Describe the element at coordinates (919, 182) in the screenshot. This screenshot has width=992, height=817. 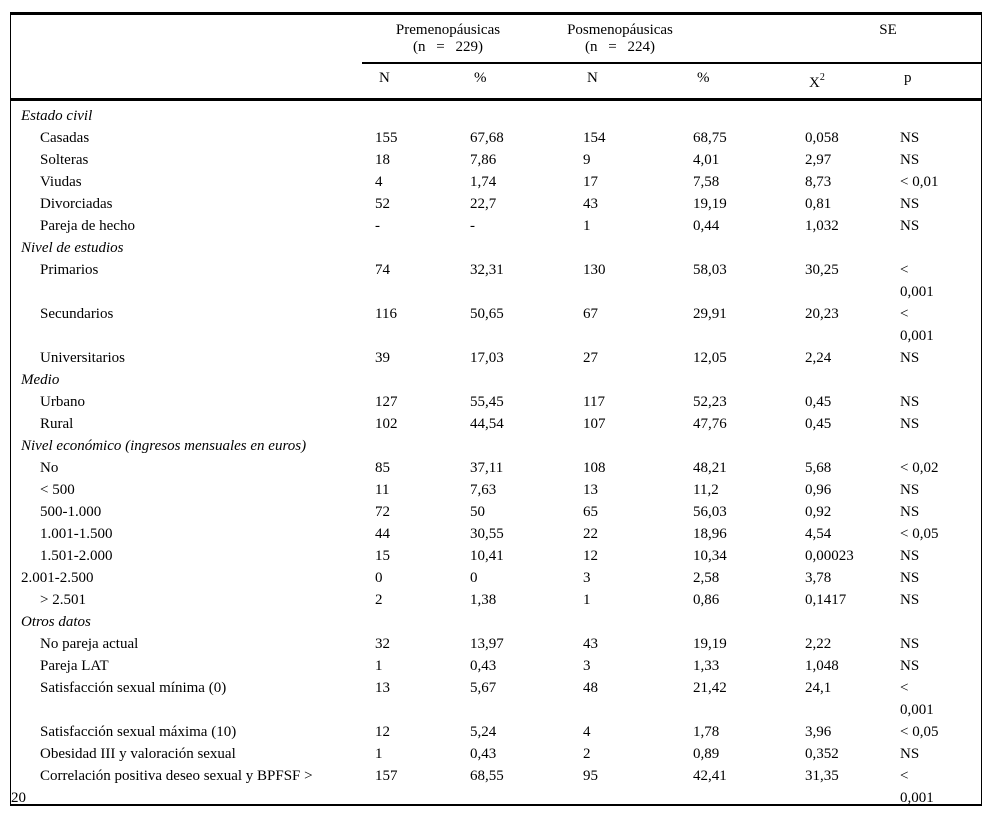
I see `cell-p: < 0,01` at that location.